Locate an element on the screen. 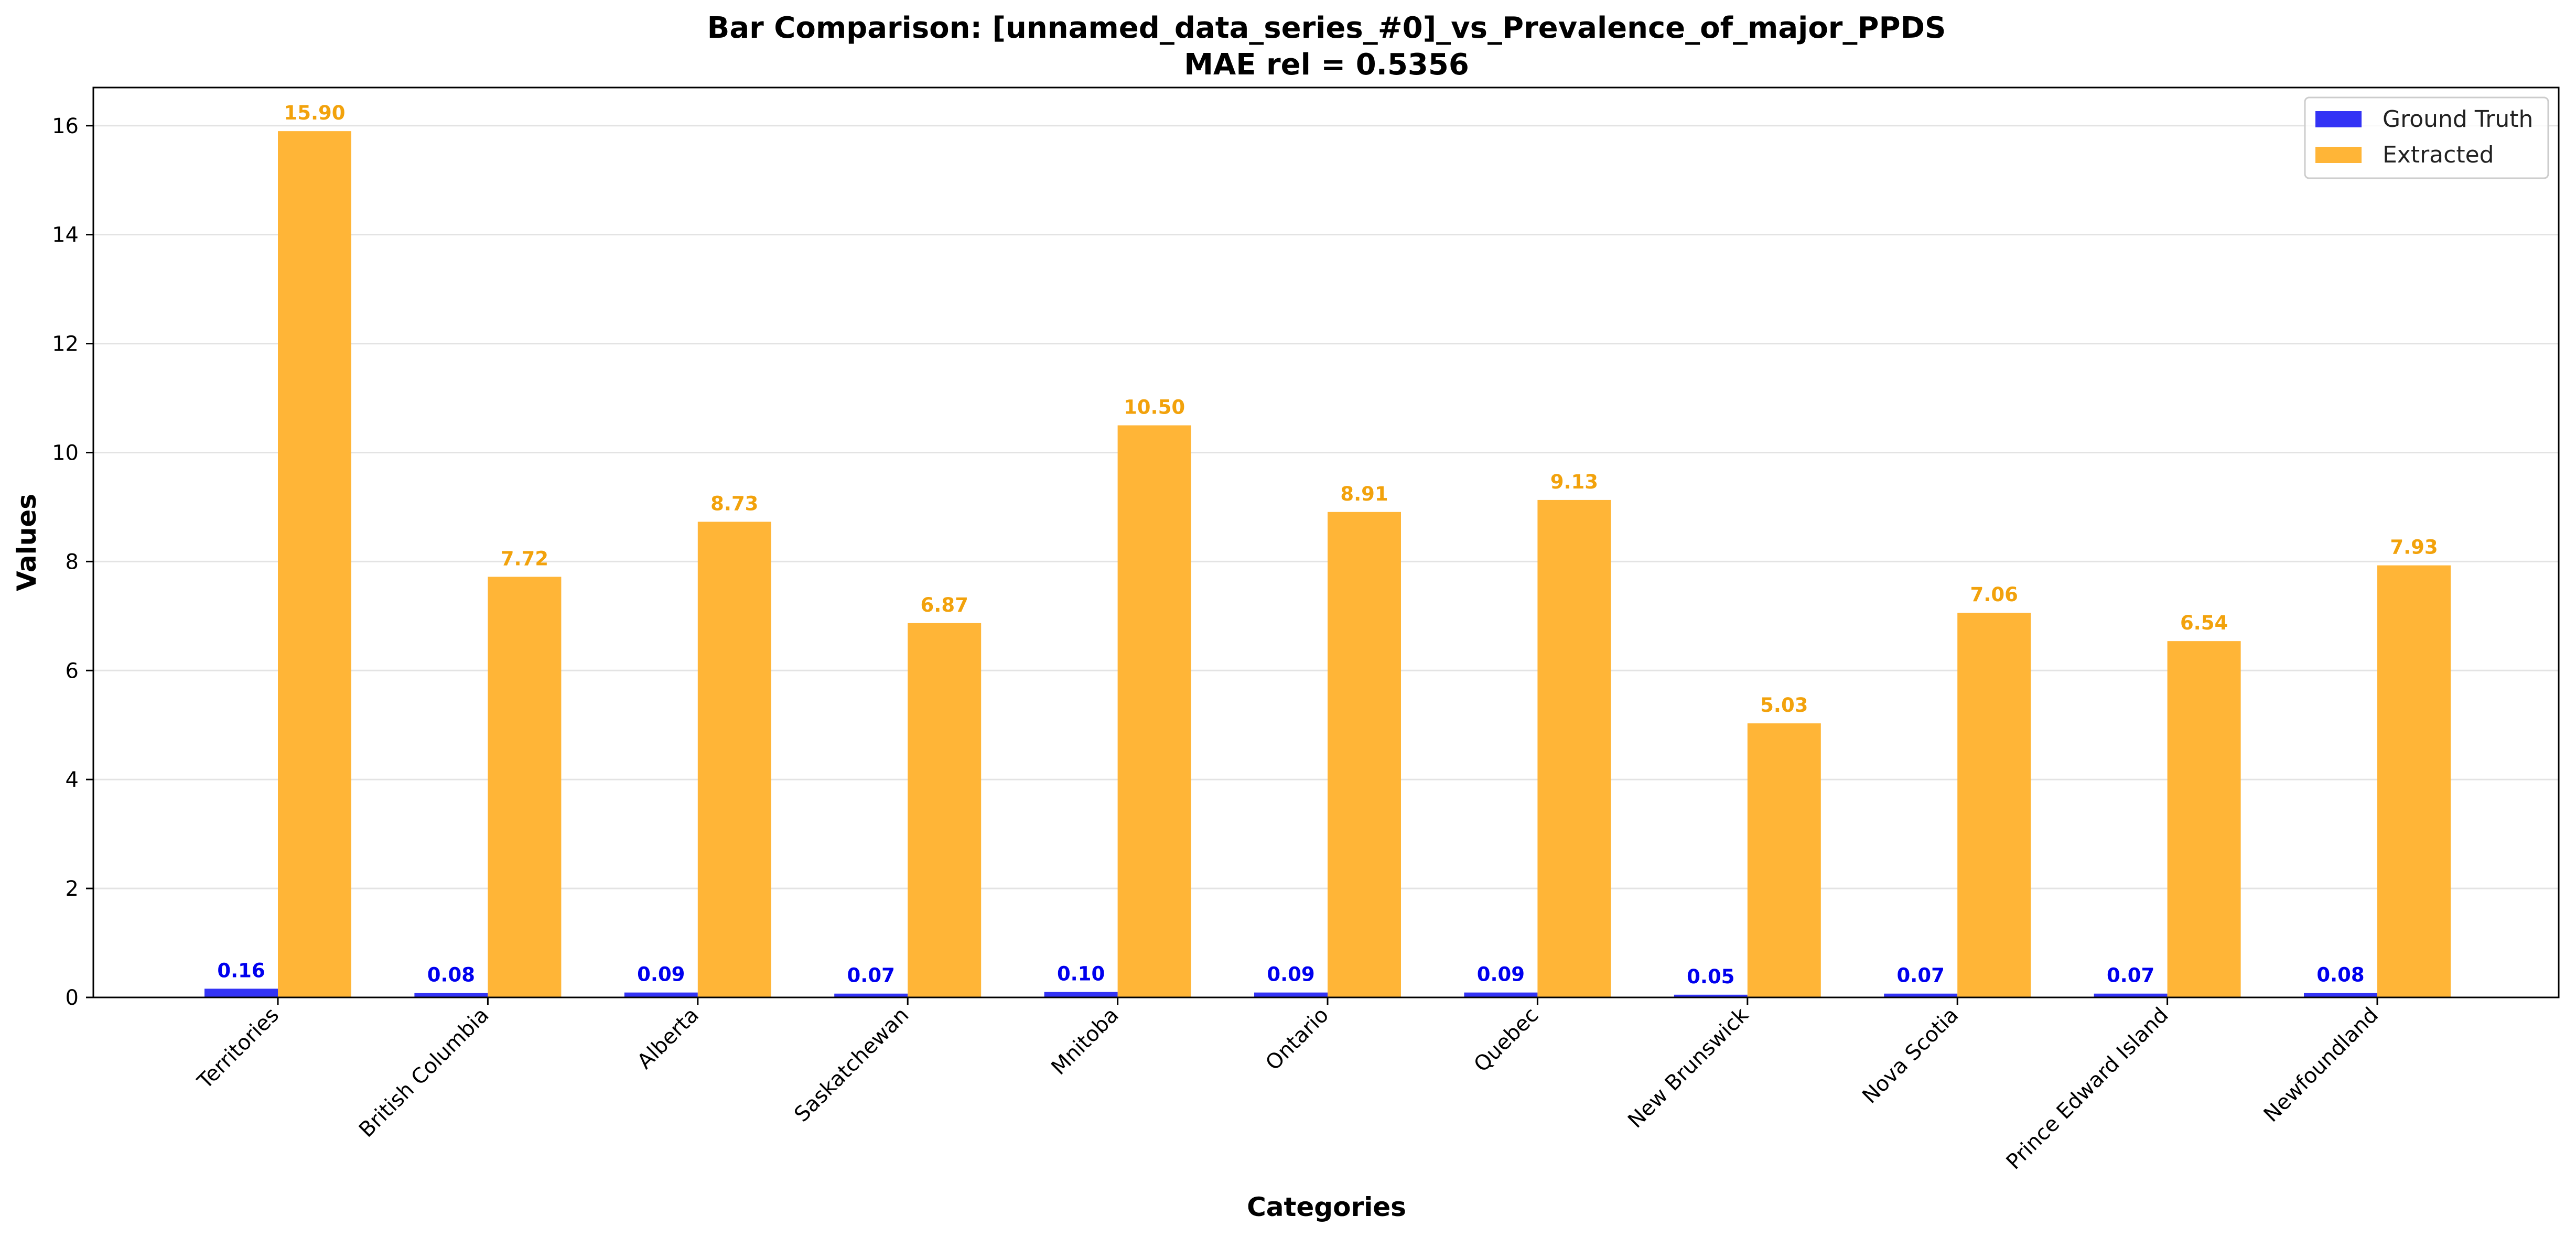  bar-value-label-extracted: 6.87 is located at coordinates (944, 605).